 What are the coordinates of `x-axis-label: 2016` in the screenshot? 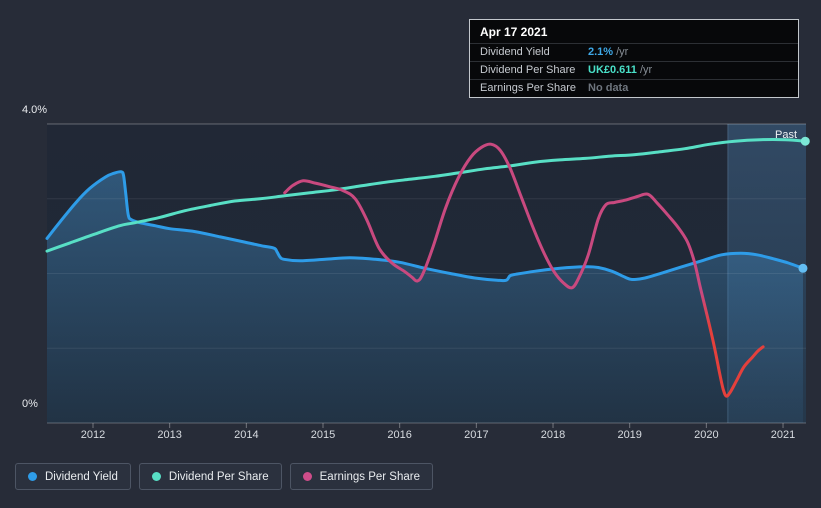 It's located at (399, 435).